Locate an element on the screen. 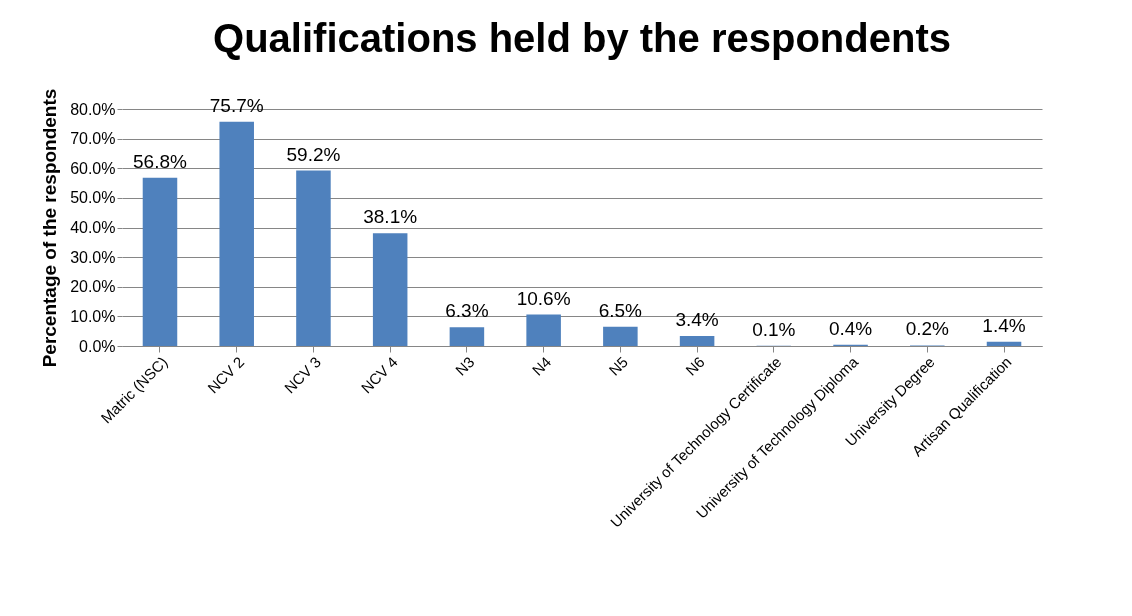 The image size is (1132, 616). data-label: 10.6% is located at coordinates (543, 298).